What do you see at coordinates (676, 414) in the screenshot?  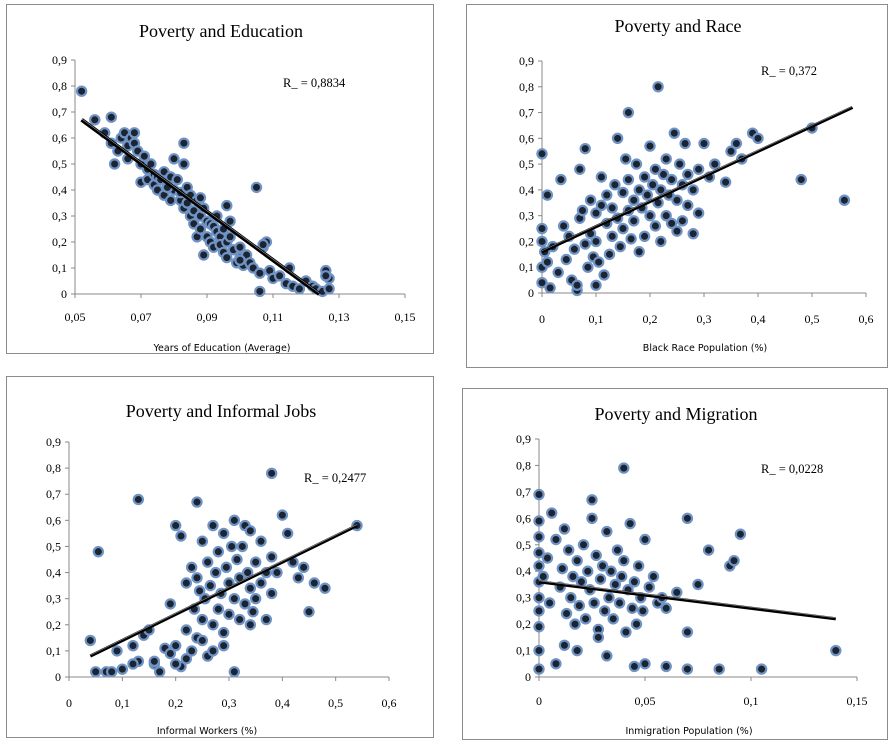 I see `chart-title: Poverty and Migration` at bounding box center [676, 414].